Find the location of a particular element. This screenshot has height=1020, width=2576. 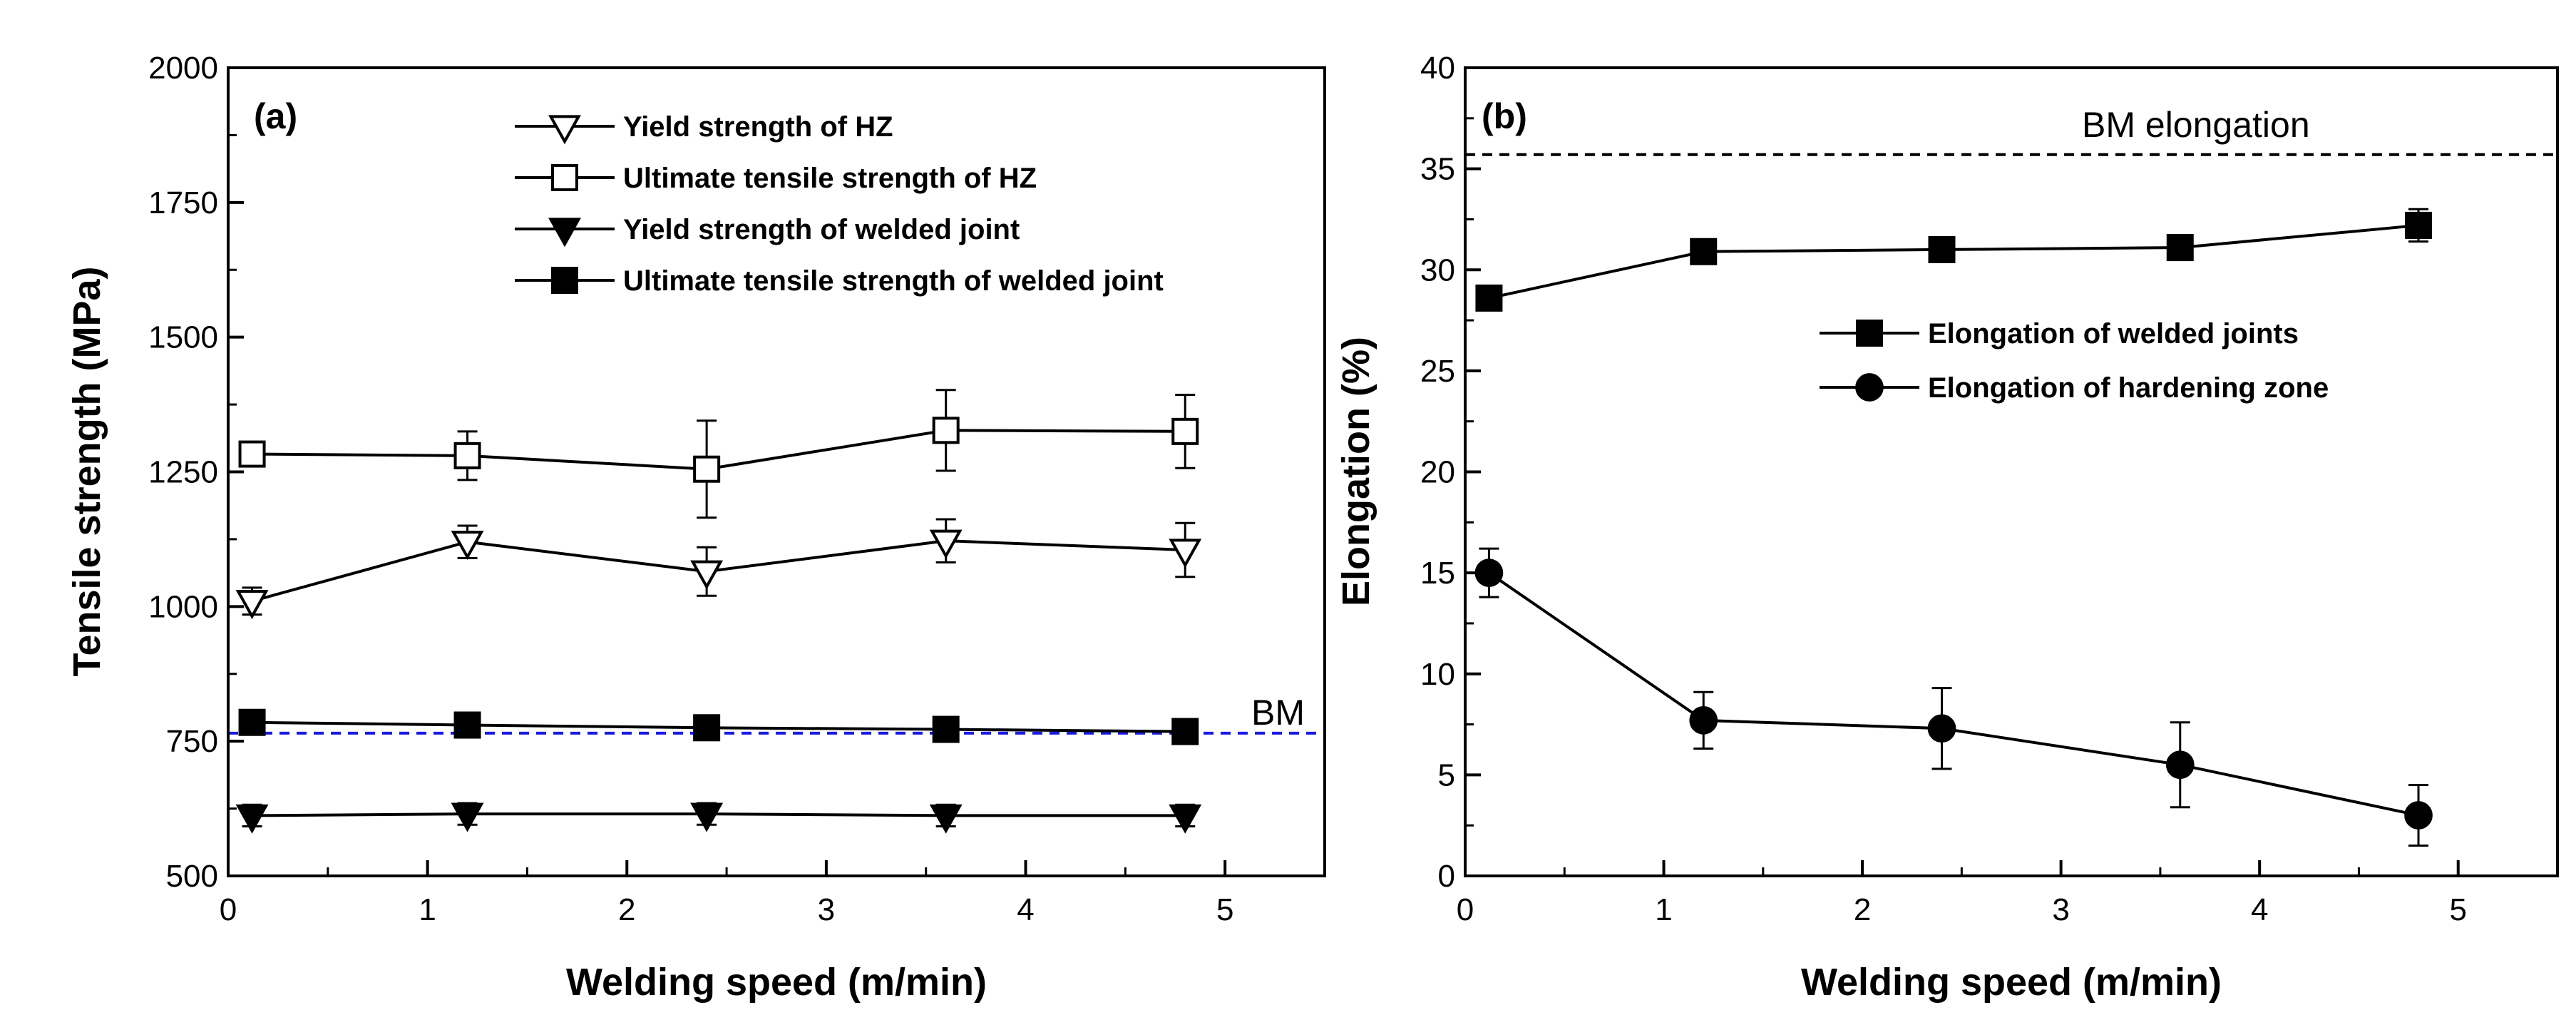

panel-label-a: (a) is located at coordinates (275, 116).